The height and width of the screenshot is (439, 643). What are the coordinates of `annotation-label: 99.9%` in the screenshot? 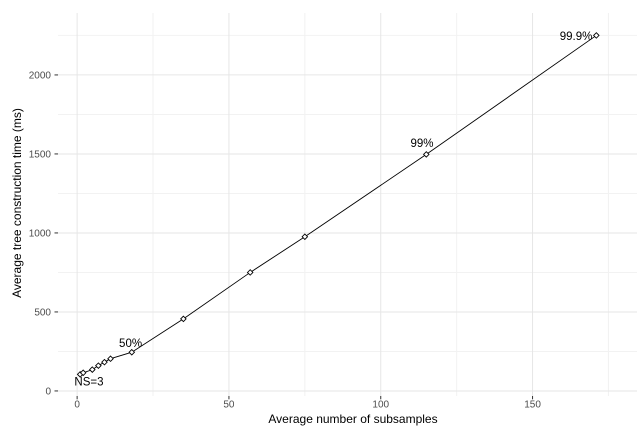 It's located at (576, 37).